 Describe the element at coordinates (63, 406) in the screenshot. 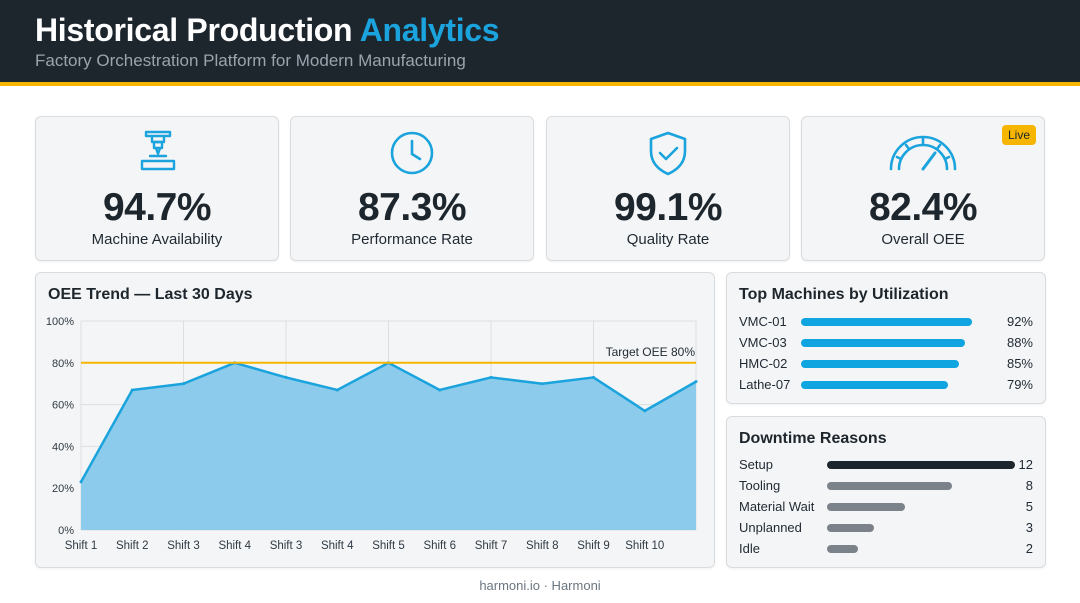

I see `y-tick-label: 60%` at that location.